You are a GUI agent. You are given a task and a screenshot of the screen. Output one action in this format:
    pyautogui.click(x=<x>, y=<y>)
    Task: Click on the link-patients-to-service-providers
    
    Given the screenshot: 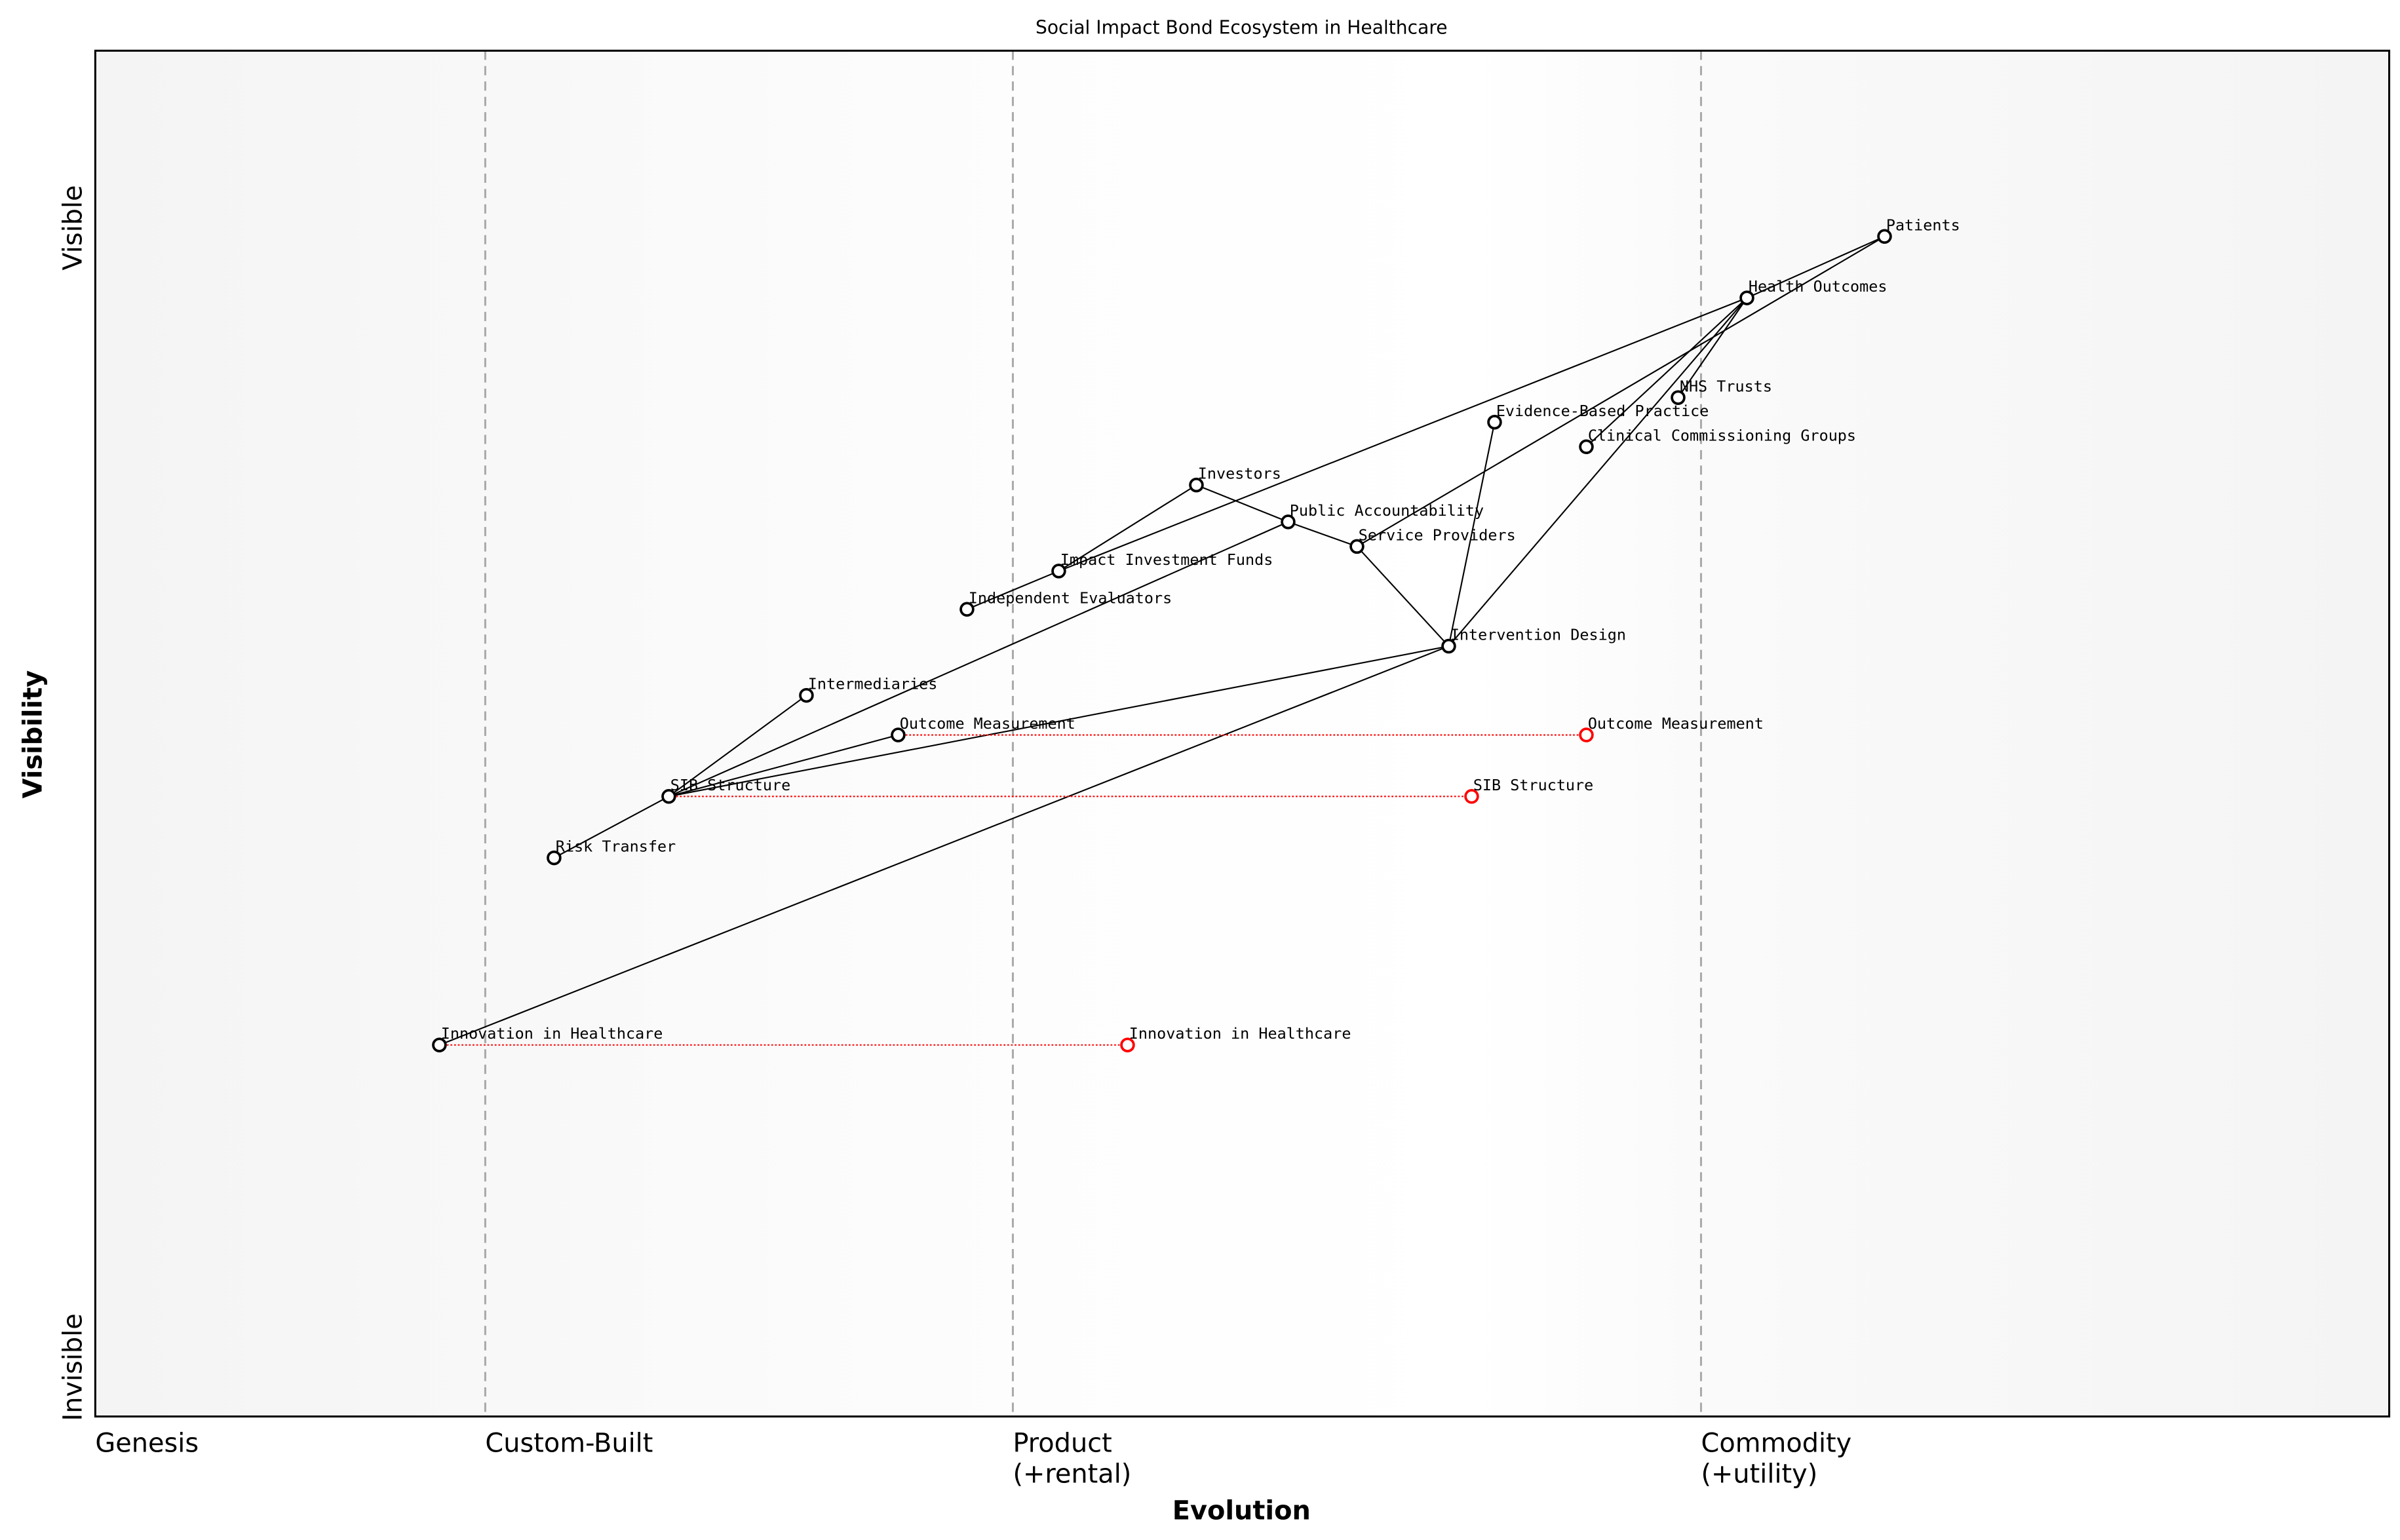 What is the action you would take?
    pyautogui.click(x=1621, y=391)
    